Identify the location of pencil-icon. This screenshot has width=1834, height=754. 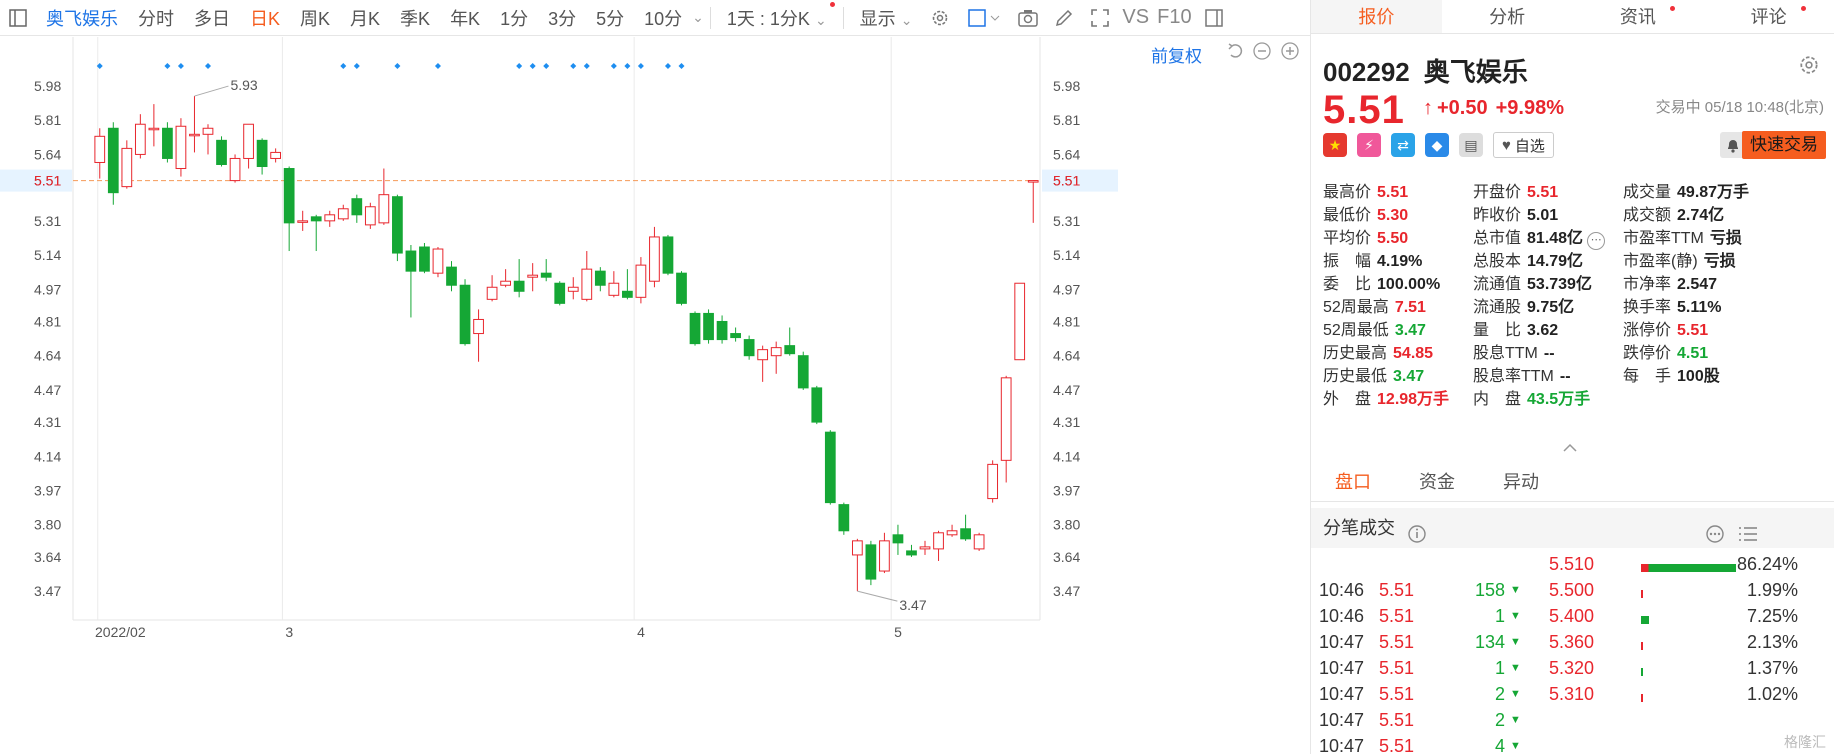
(1064, 18).